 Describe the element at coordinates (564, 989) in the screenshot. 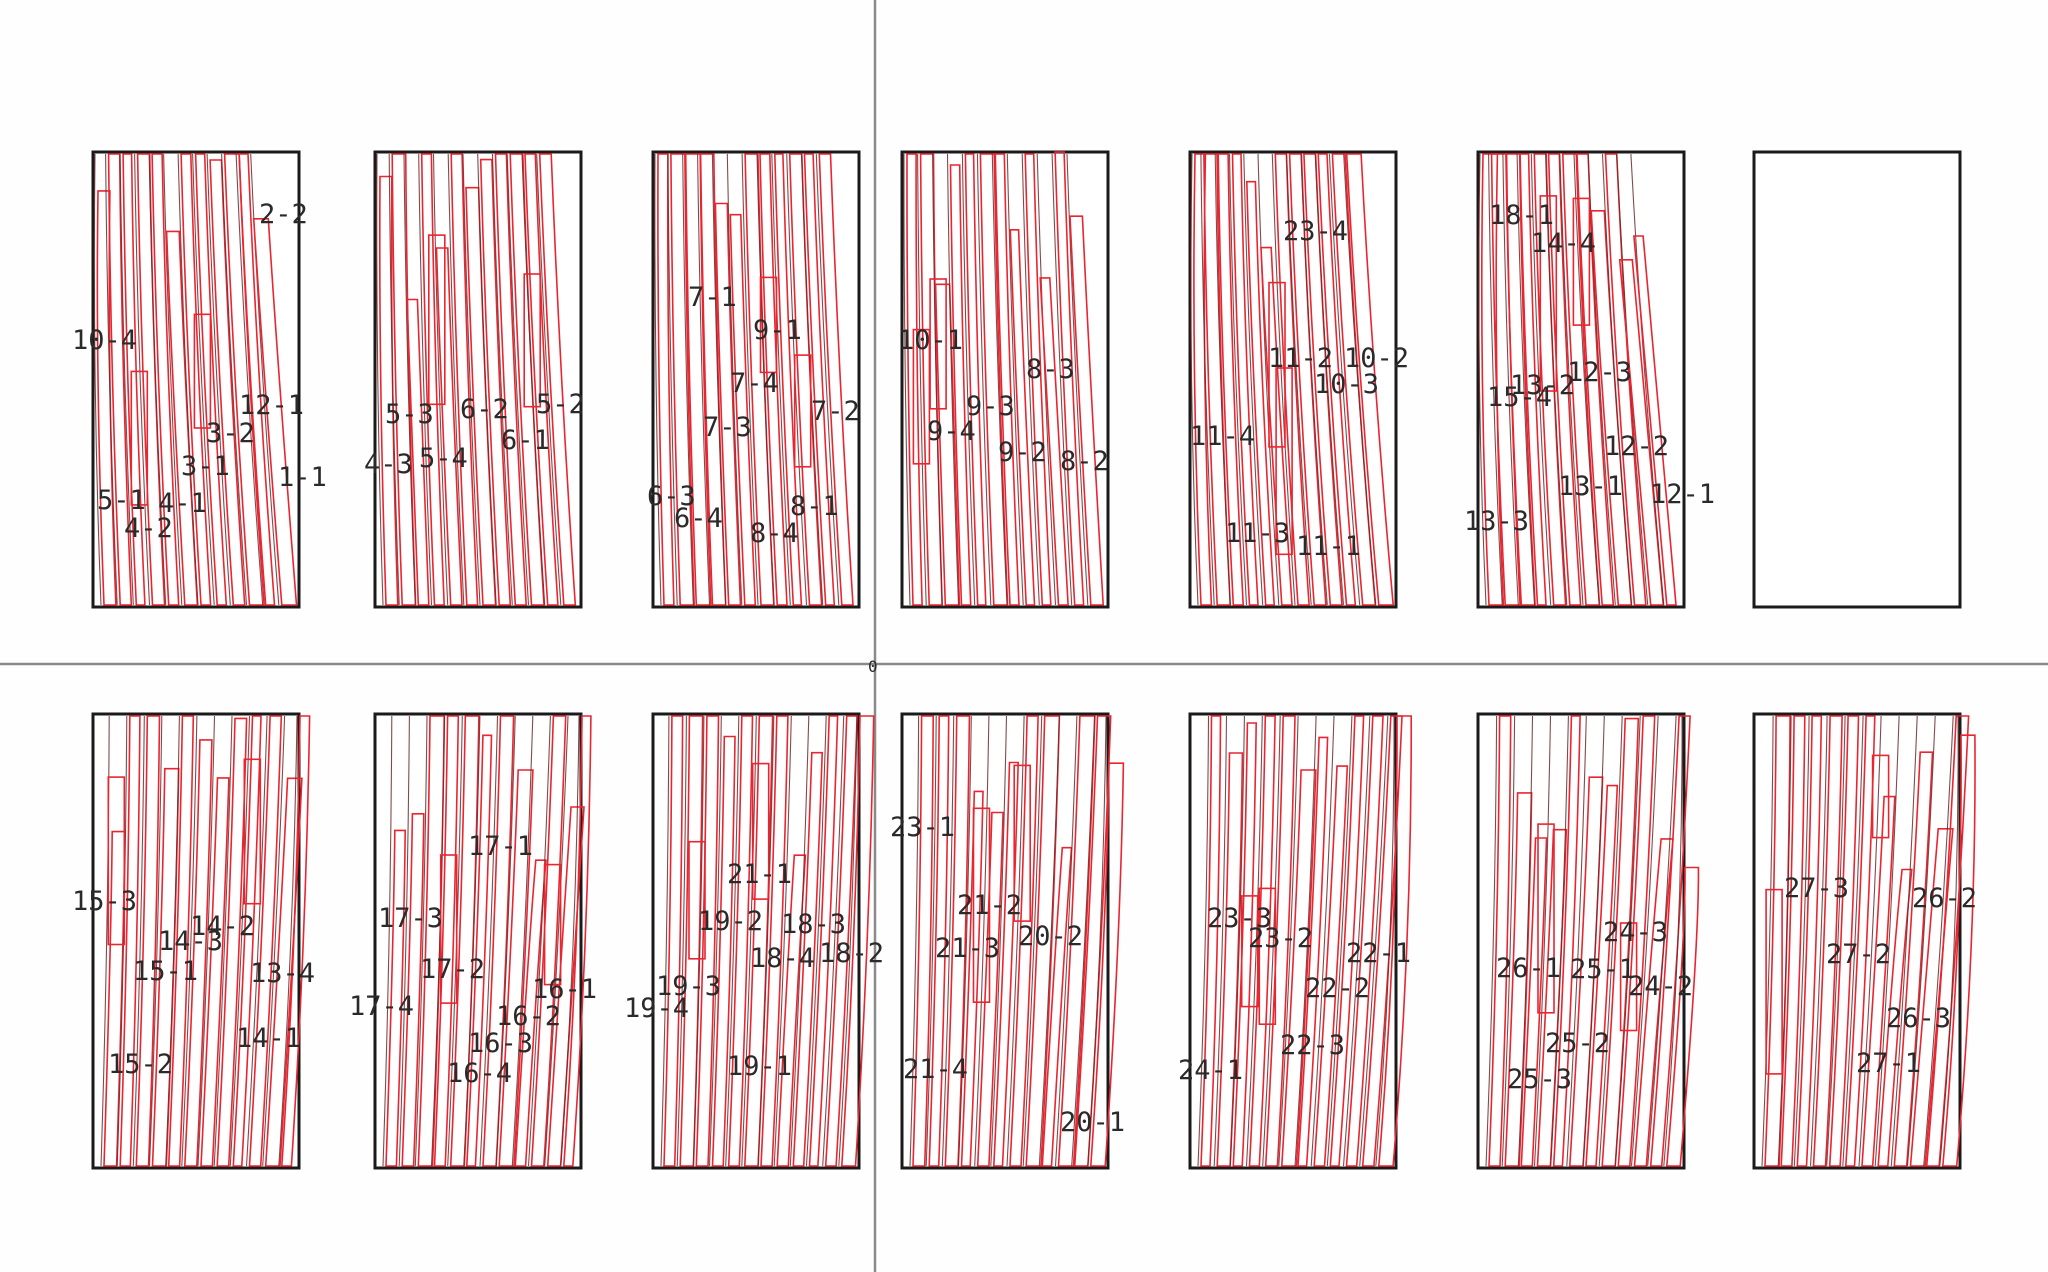

I see `piece-label: 16-1` at that location.